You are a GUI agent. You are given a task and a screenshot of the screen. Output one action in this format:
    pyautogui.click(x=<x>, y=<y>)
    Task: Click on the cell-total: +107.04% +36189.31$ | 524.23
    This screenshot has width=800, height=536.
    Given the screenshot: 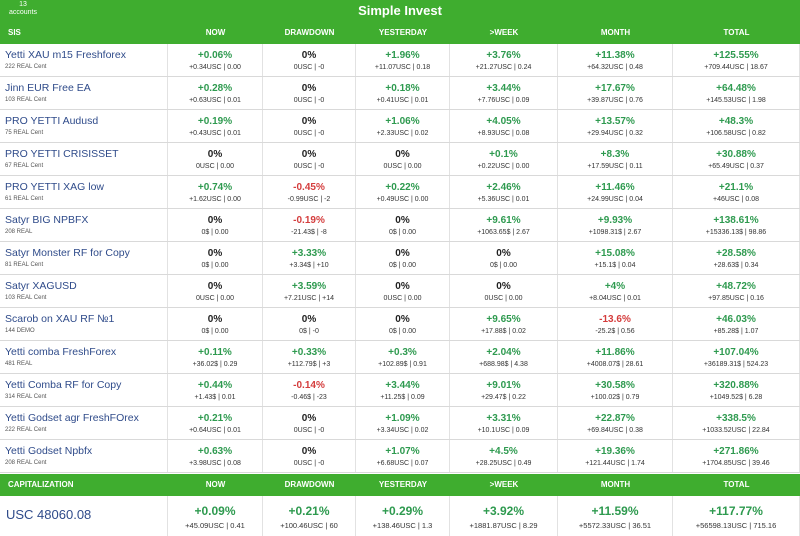 What is the action you would take?
    pyautogui.click(x=736, y=356)
    